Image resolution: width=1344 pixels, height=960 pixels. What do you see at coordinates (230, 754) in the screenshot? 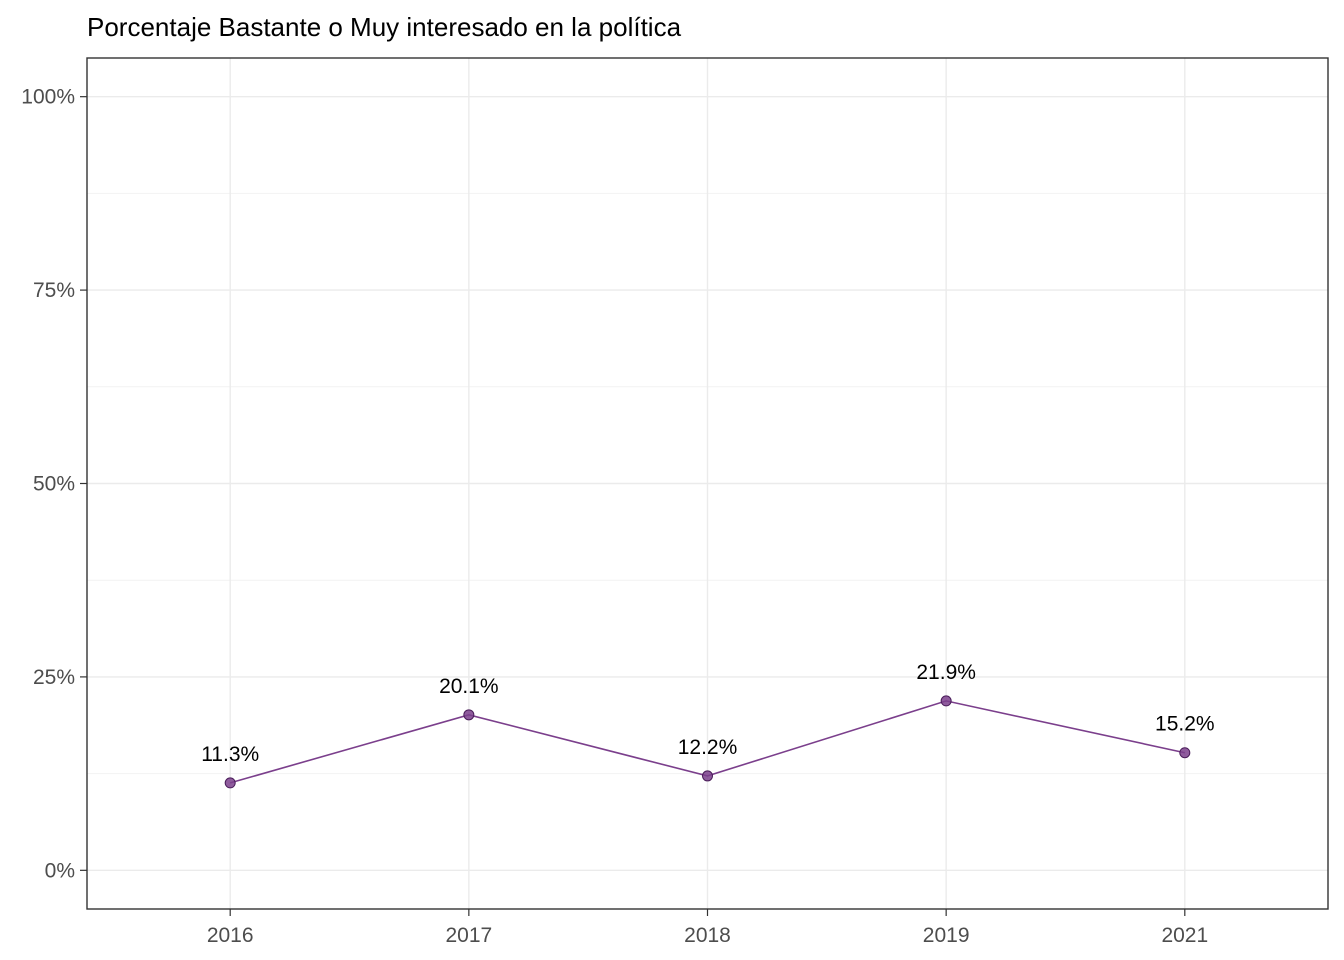
I see `data-label: 11.3%` at bounding box center [230, 754].